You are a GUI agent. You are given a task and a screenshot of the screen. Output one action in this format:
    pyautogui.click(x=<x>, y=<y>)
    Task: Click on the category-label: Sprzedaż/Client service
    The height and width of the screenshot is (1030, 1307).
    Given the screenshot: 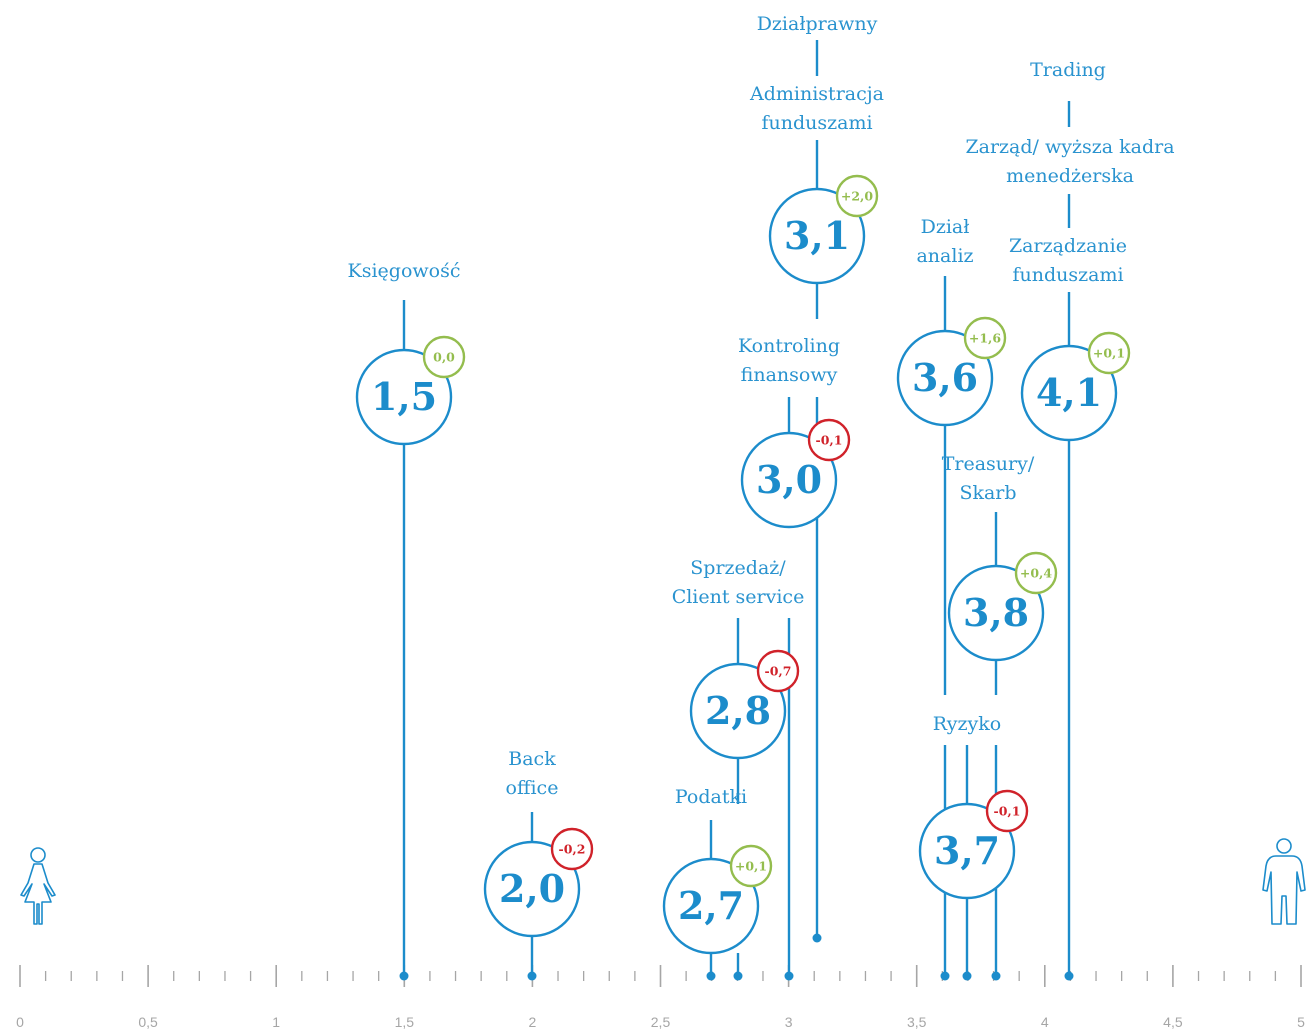 What is the action you would take?
    pyautogui.click(x=738, y=582)
    